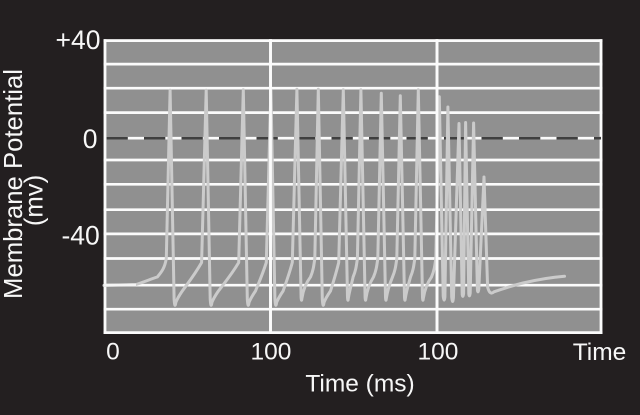  Describe the element at coordinates (80, 236) in the screenshot. I see `svg-text: -40` at that location.